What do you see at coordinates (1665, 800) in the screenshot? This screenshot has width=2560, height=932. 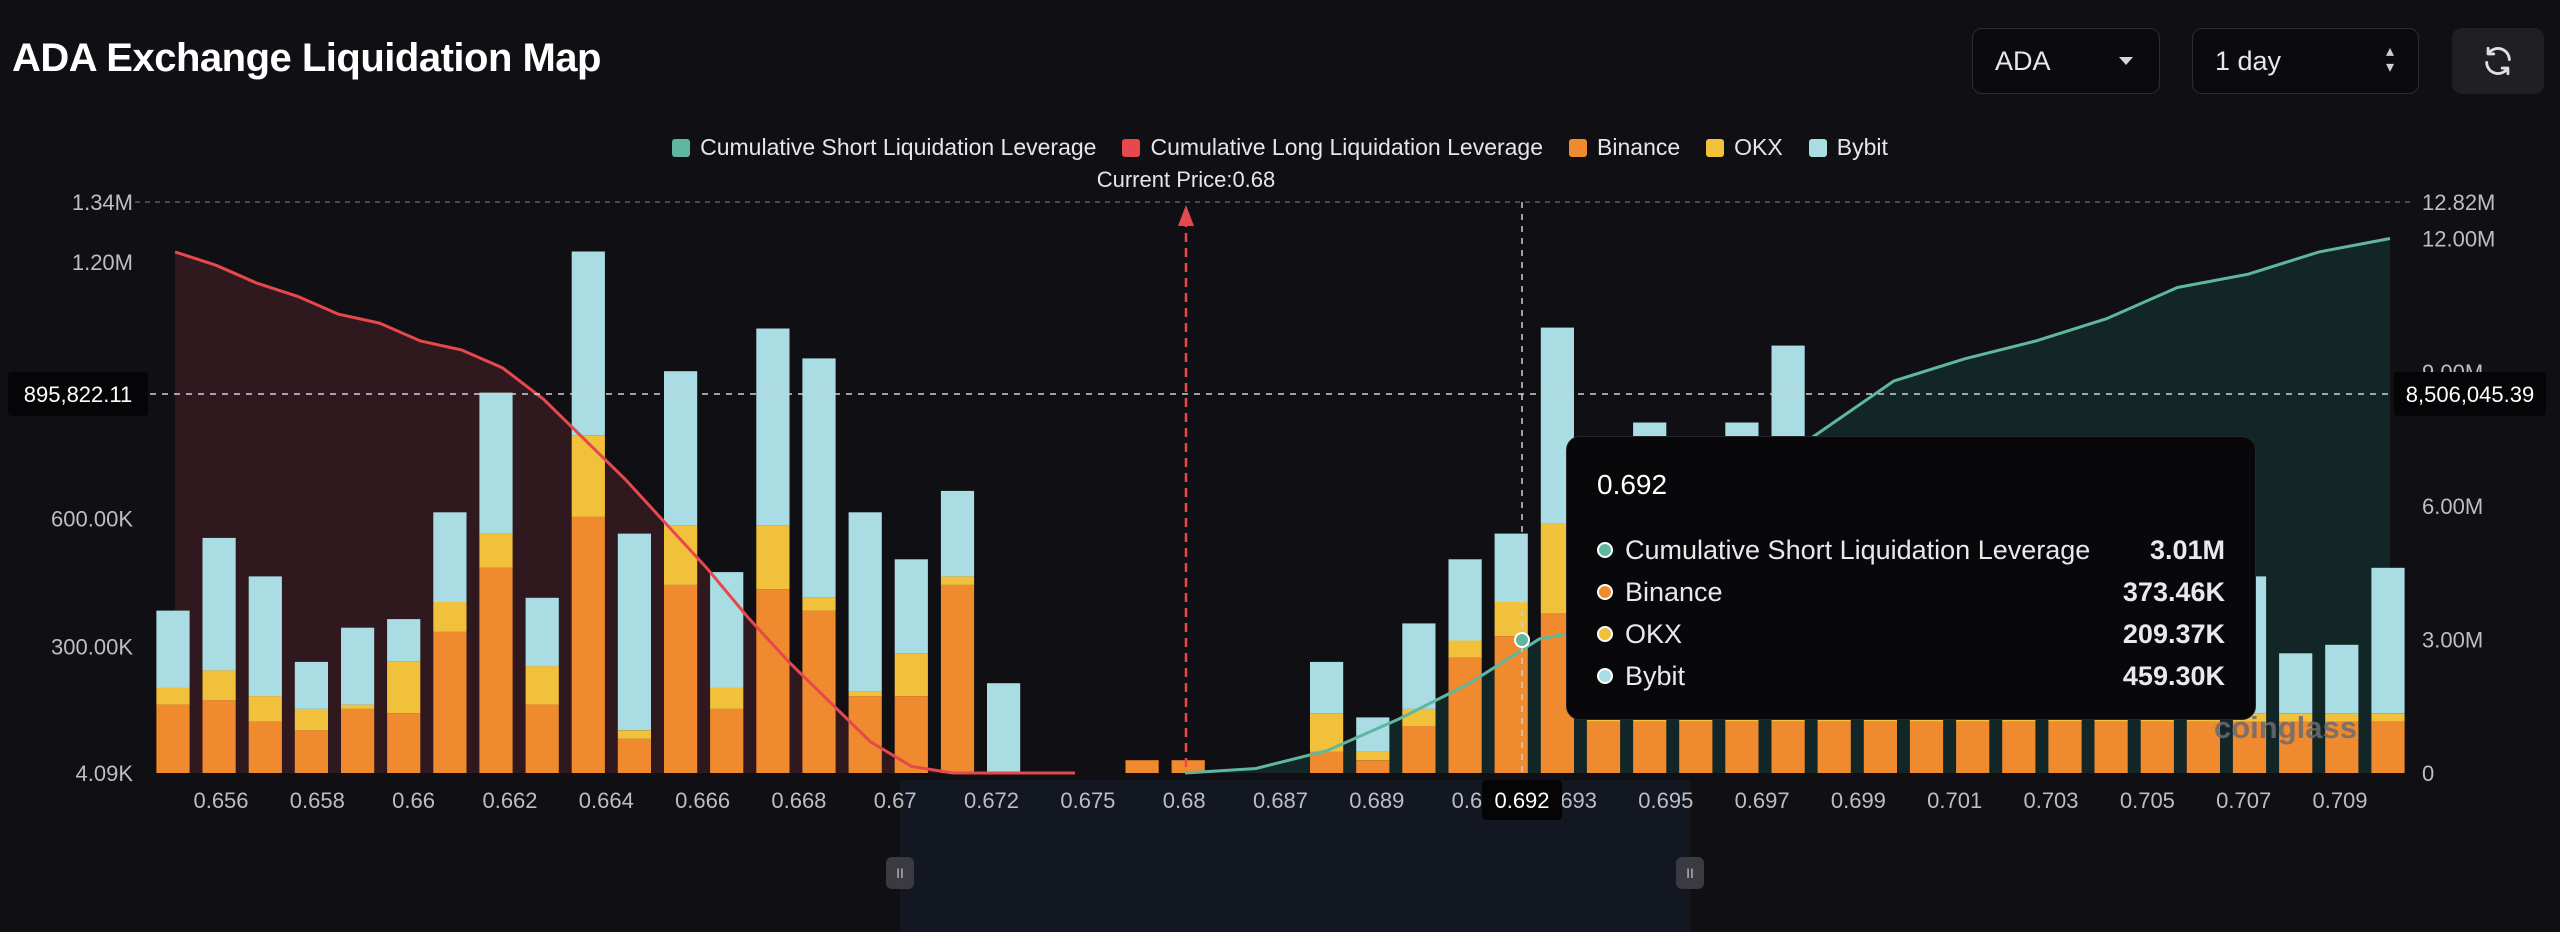 I see `x-tick-label: 0.695` at bounding box center [1665, 800].